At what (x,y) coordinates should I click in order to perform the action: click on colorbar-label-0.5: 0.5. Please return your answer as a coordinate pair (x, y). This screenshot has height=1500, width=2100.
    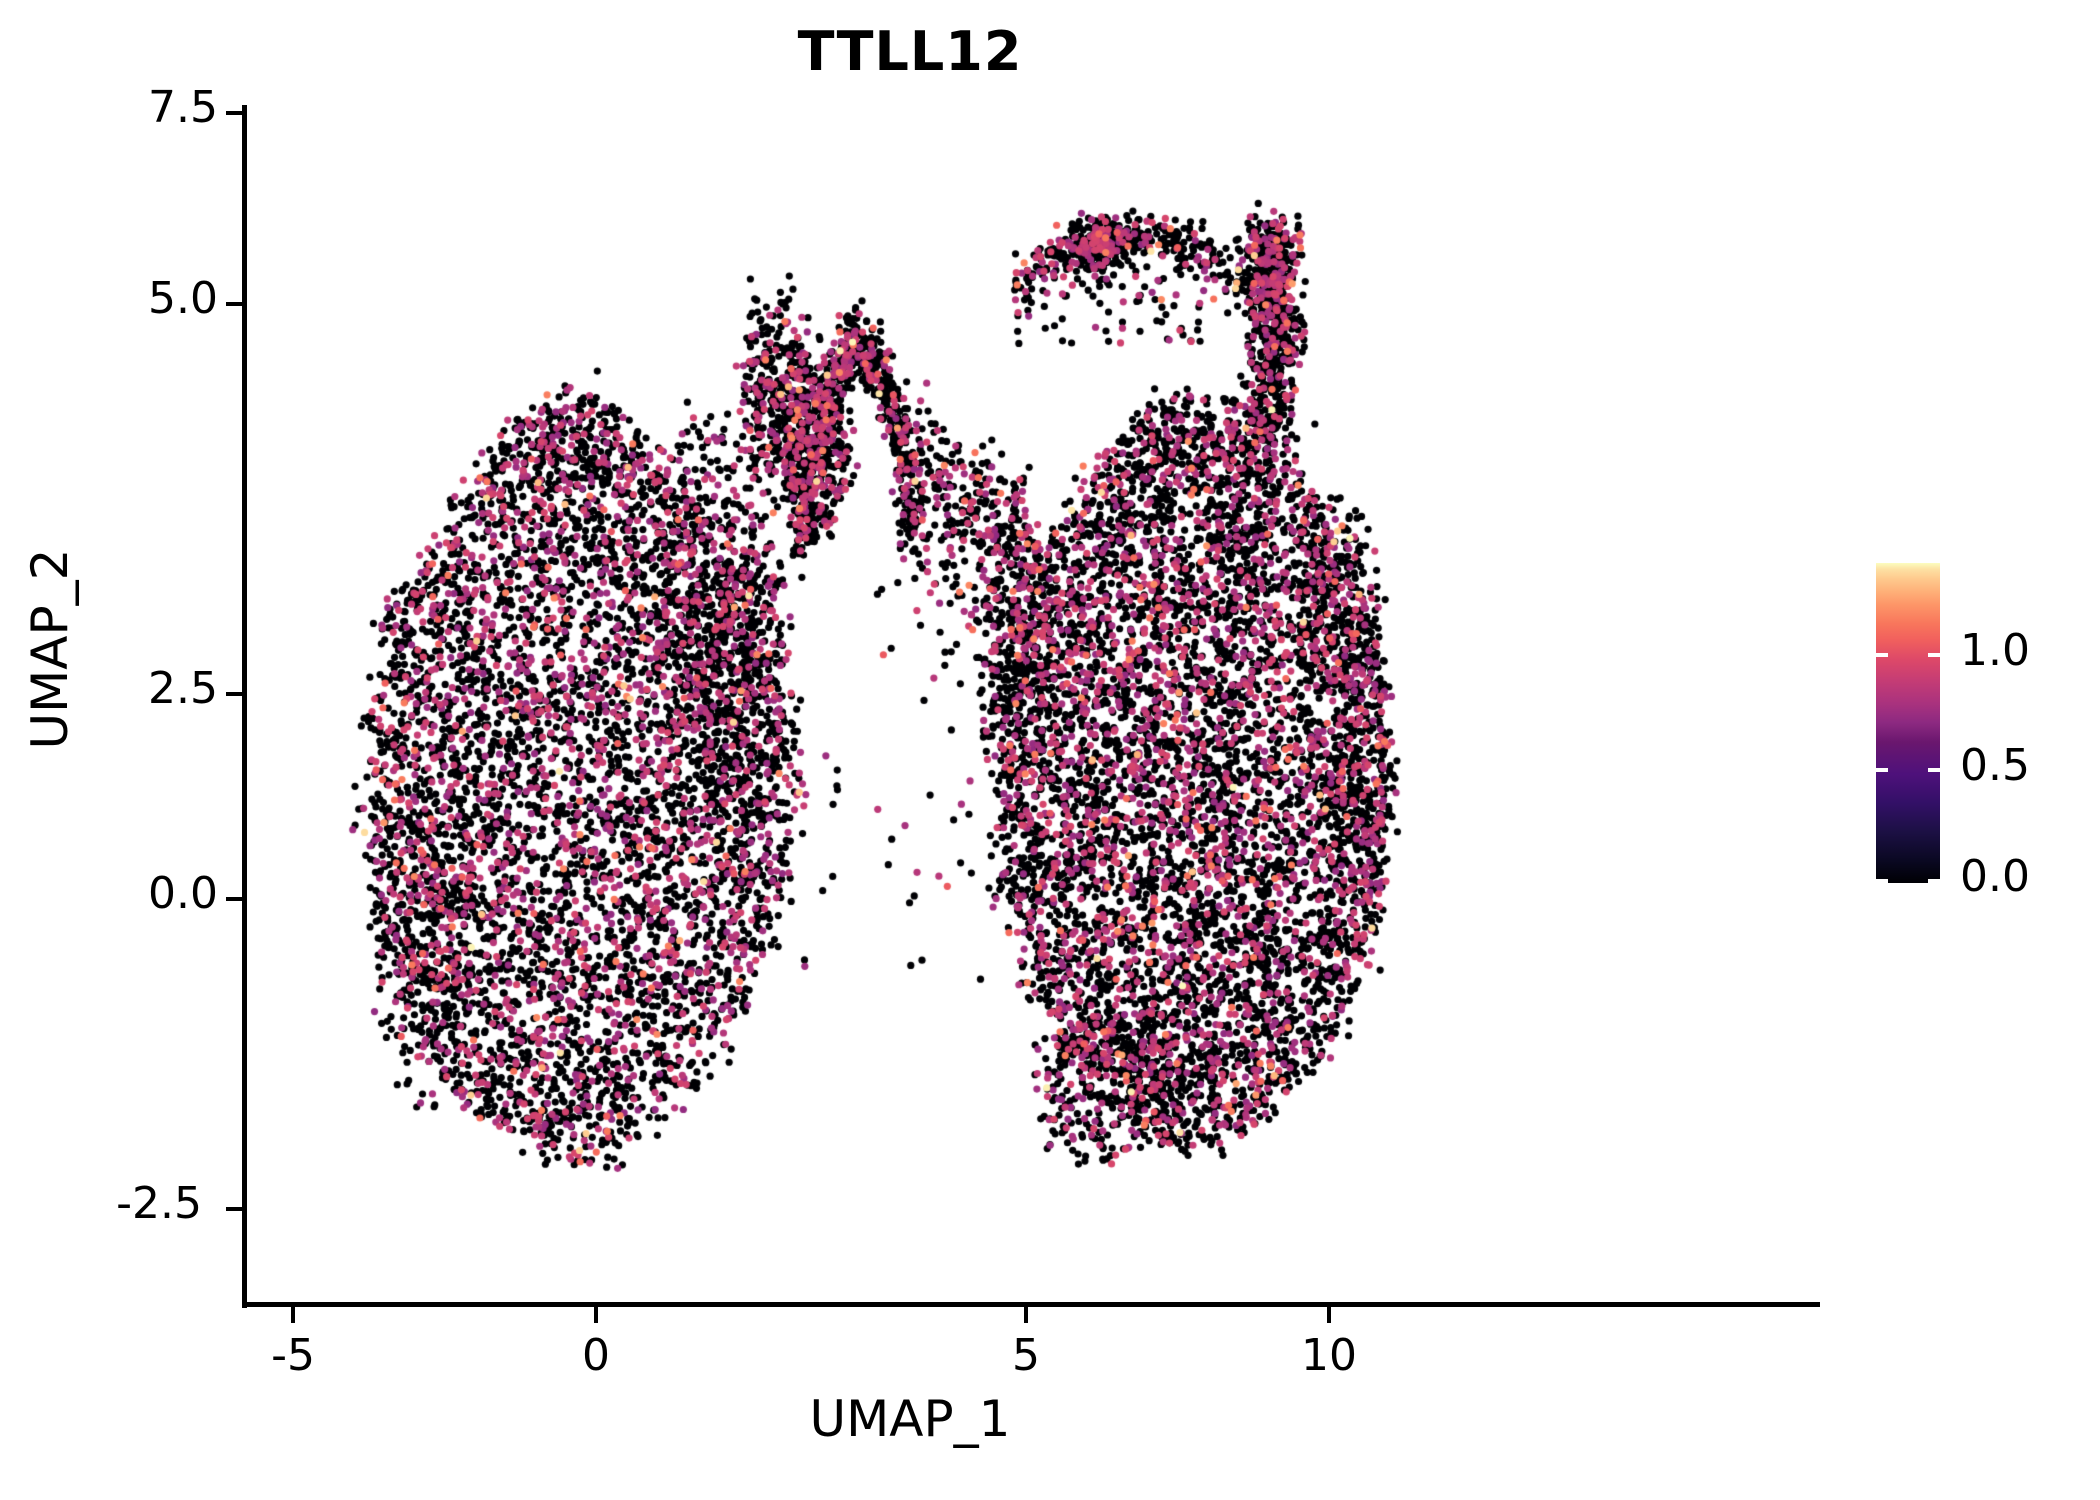
    Looking at the image, I should click on (1995, 765).